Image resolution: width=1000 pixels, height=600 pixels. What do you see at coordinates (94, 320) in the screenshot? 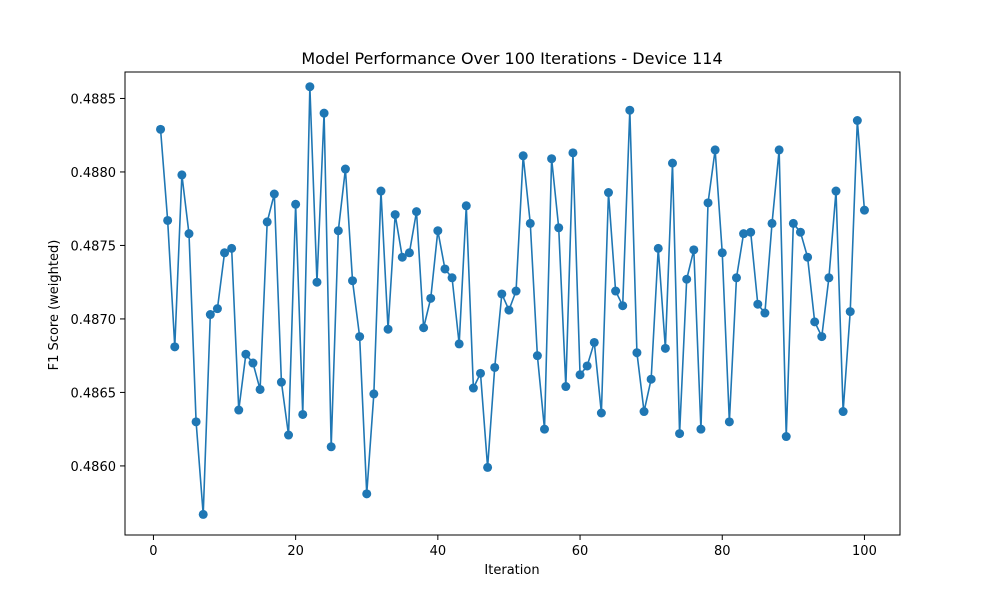
I see `y-tick-label: 0.4870` at bounding box center [94, 320].